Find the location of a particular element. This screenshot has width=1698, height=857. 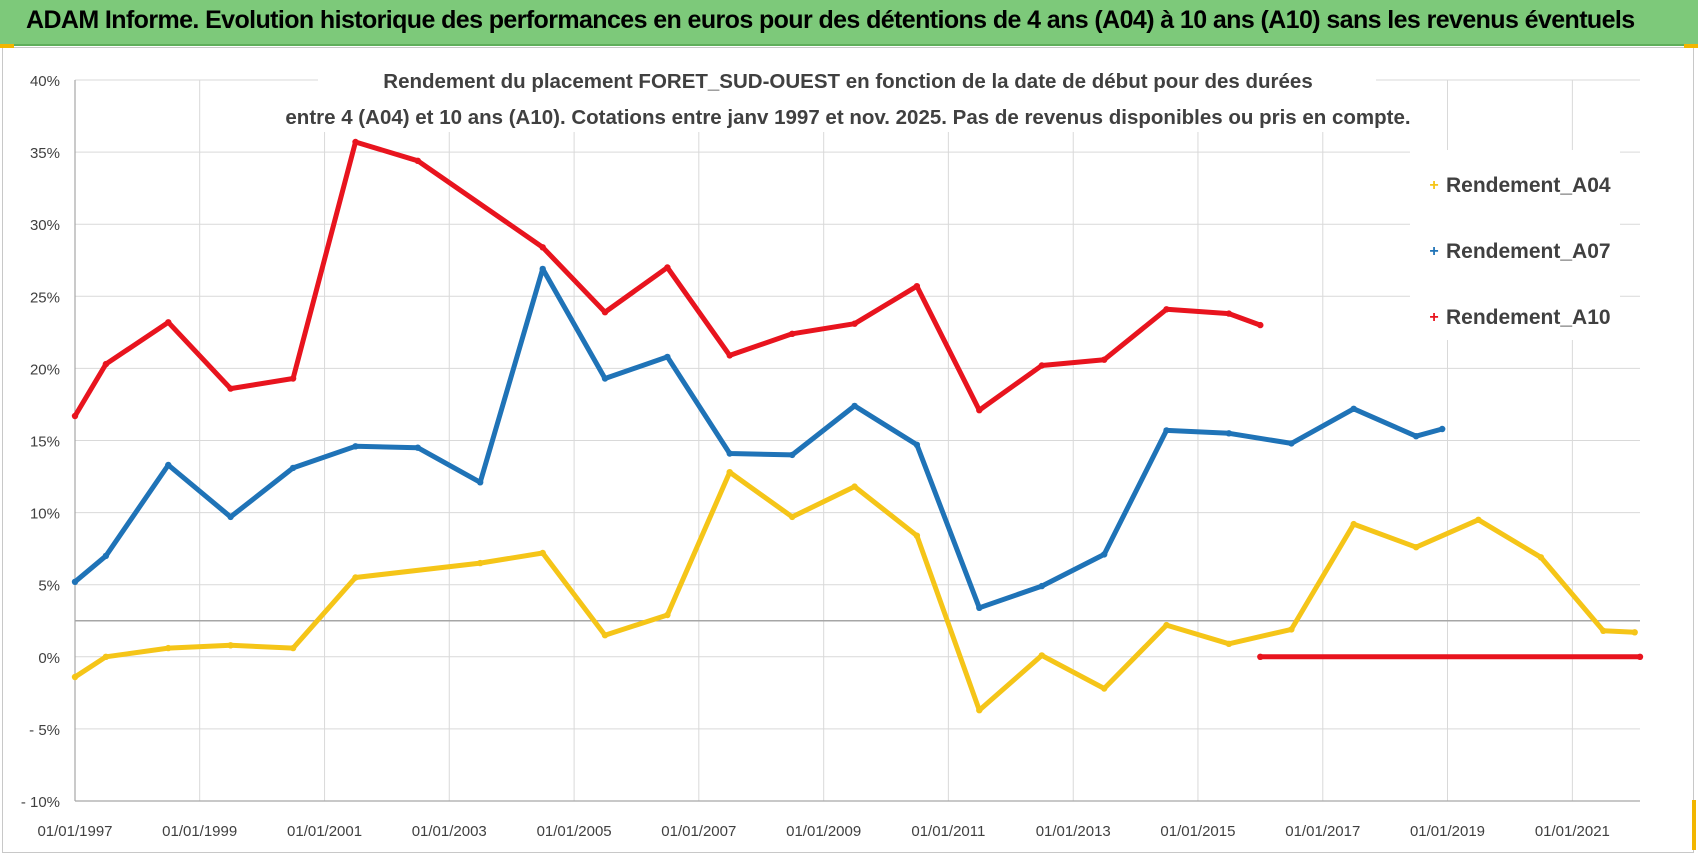

title-background is located at coordinates (847, 99).